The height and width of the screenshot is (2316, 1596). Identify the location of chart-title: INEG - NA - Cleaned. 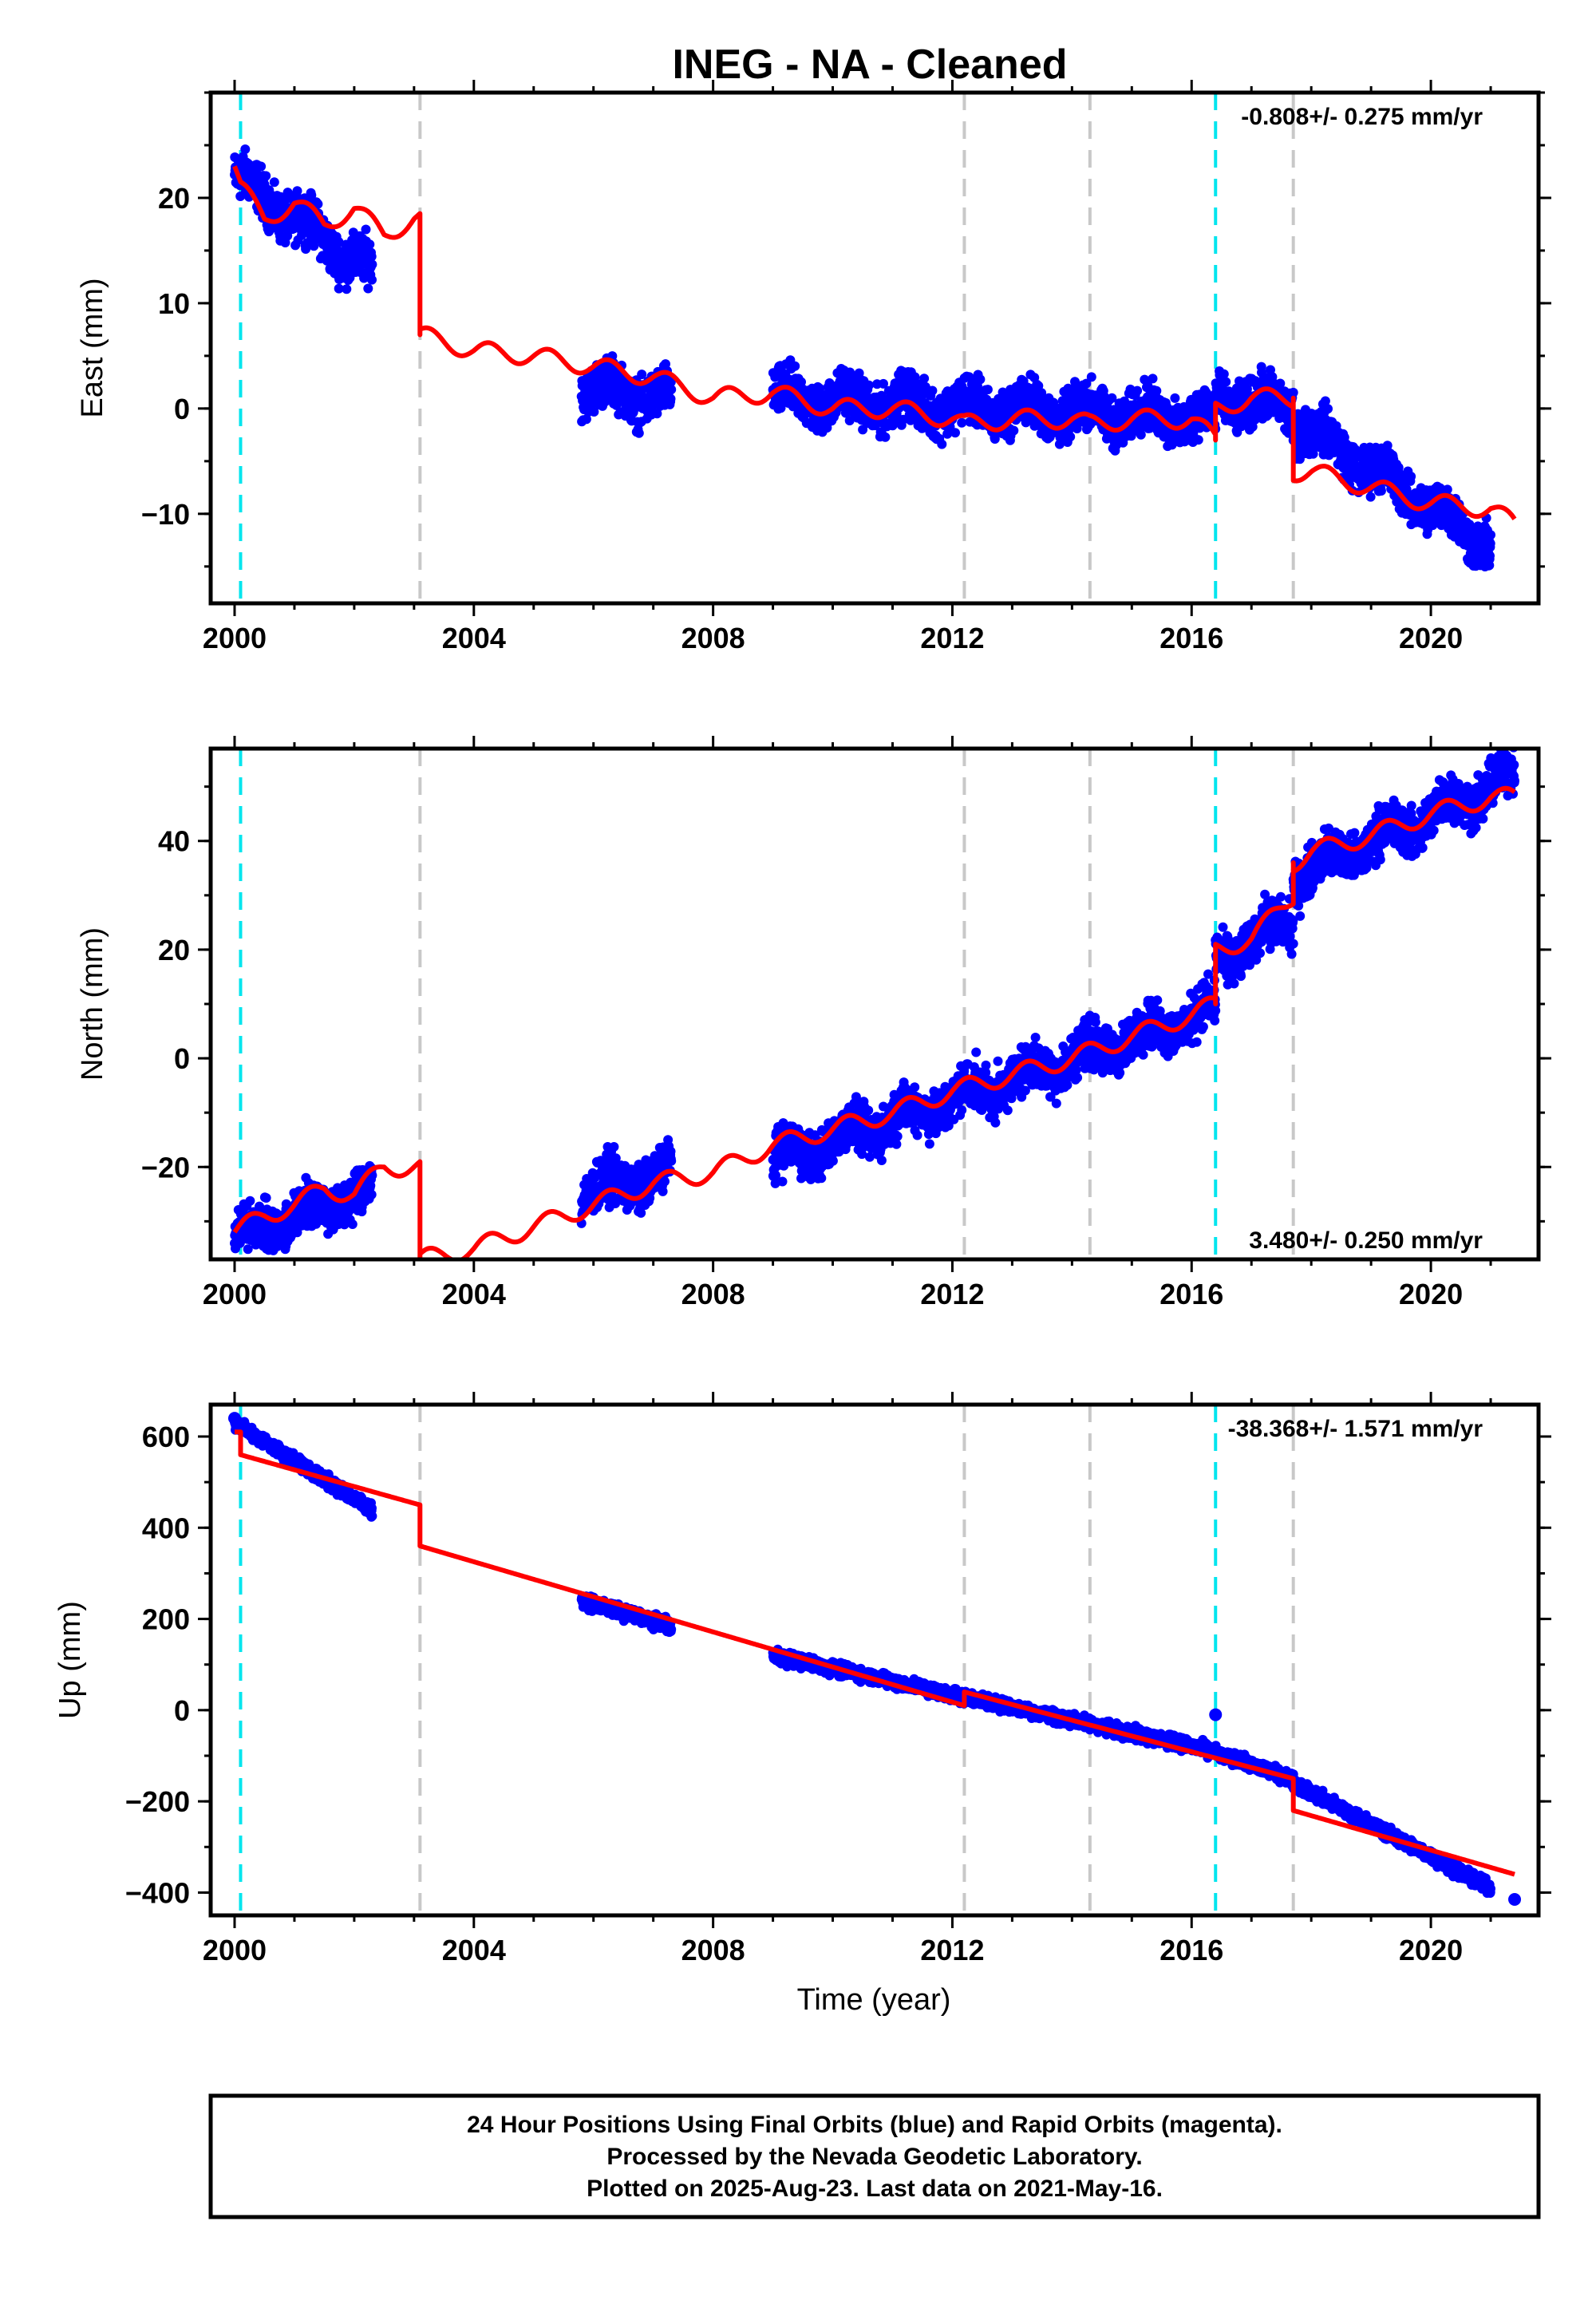
(869, 64).